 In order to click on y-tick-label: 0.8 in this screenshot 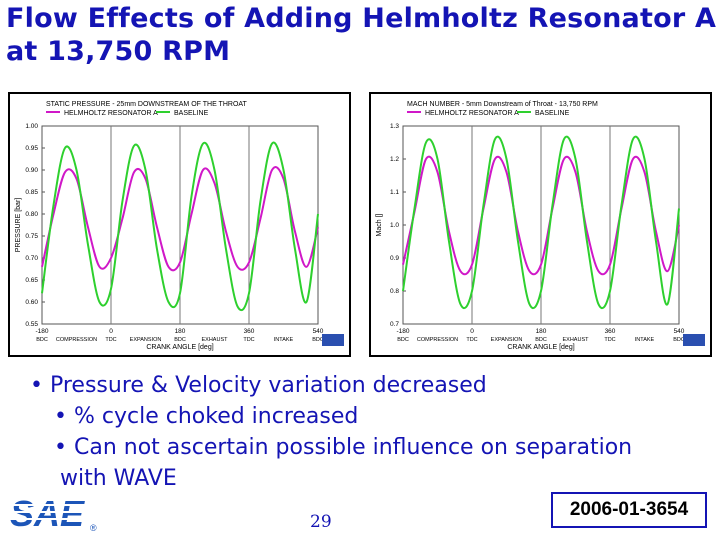, I will do `click(394, 291)`.